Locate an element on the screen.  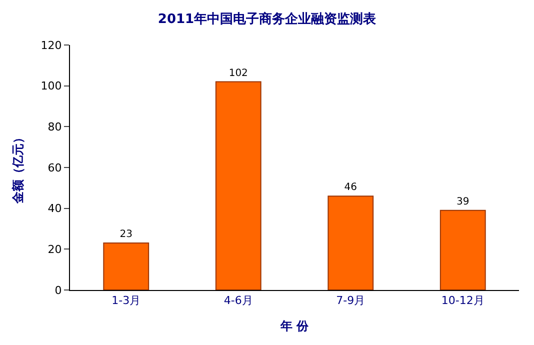
data-label: 46 is located at coordinates (350, 188).